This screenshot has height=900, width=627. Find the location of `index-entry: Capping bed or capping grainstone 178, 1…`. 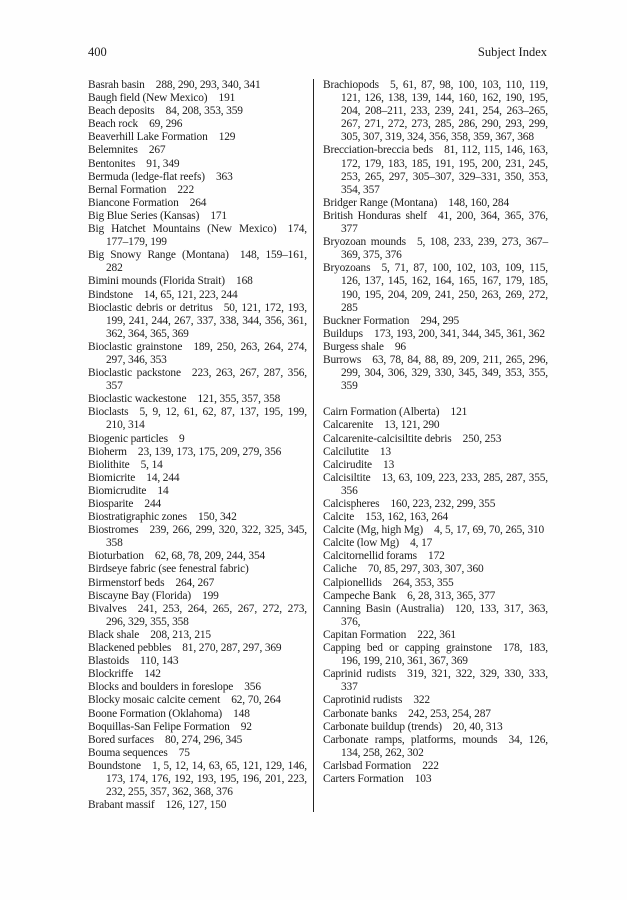

index-entry: Capping bed or capping grainstone 178, 1… is located at coordinates (435, 655).